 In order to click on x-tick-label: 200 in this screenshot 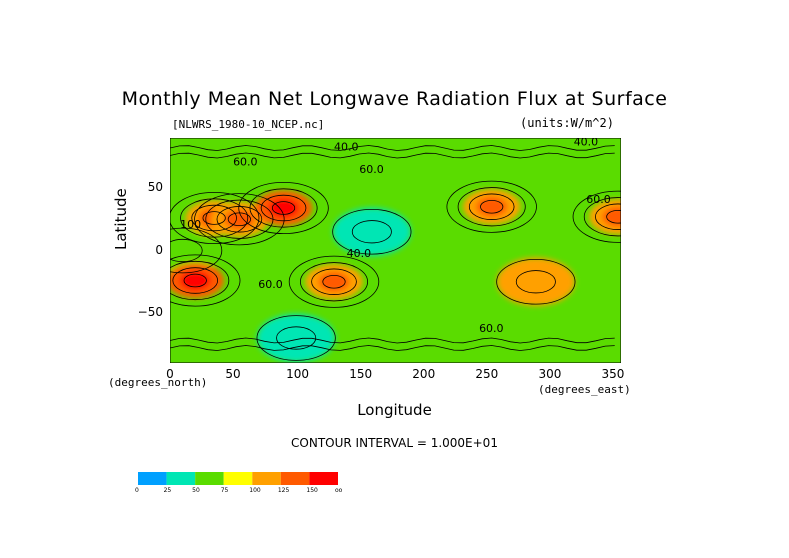, I will do `click(424, 374)`.